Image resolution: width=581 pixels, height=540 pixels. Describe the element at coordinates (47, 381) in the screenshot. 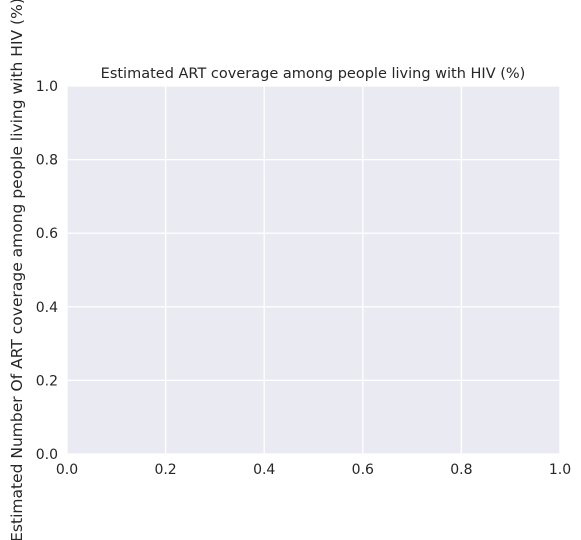

I see `y-tick-label: 0.2` at that location.